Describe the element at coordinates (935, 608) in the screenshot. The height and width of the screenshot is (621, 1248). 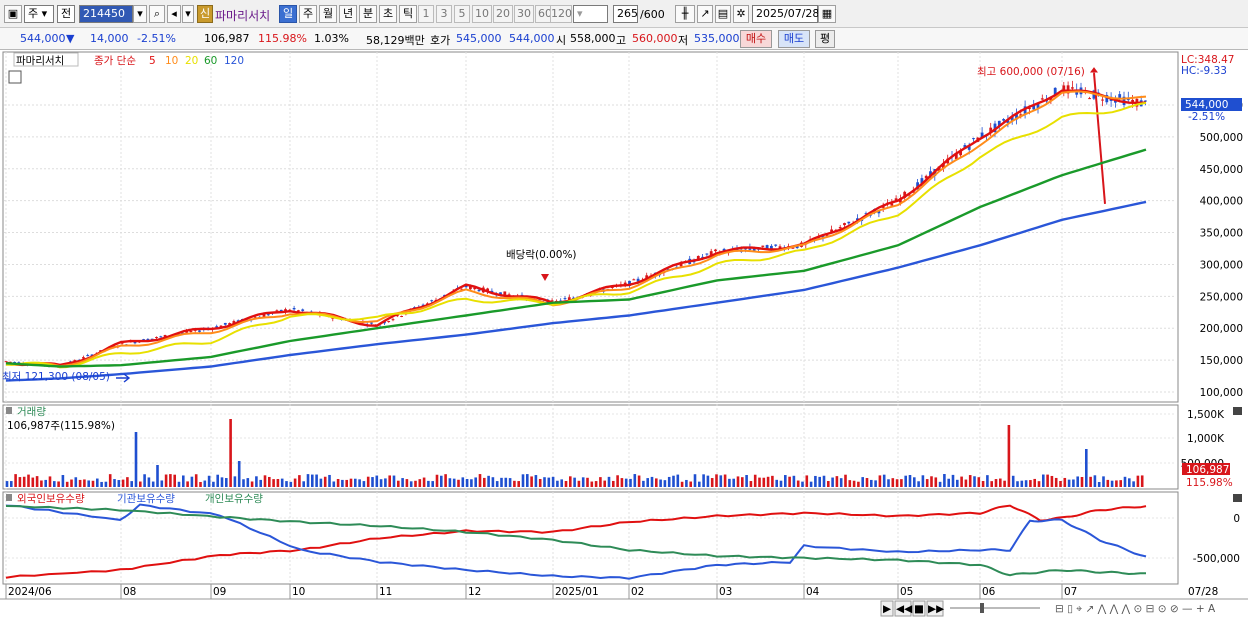
I see `forward-button` at that location.